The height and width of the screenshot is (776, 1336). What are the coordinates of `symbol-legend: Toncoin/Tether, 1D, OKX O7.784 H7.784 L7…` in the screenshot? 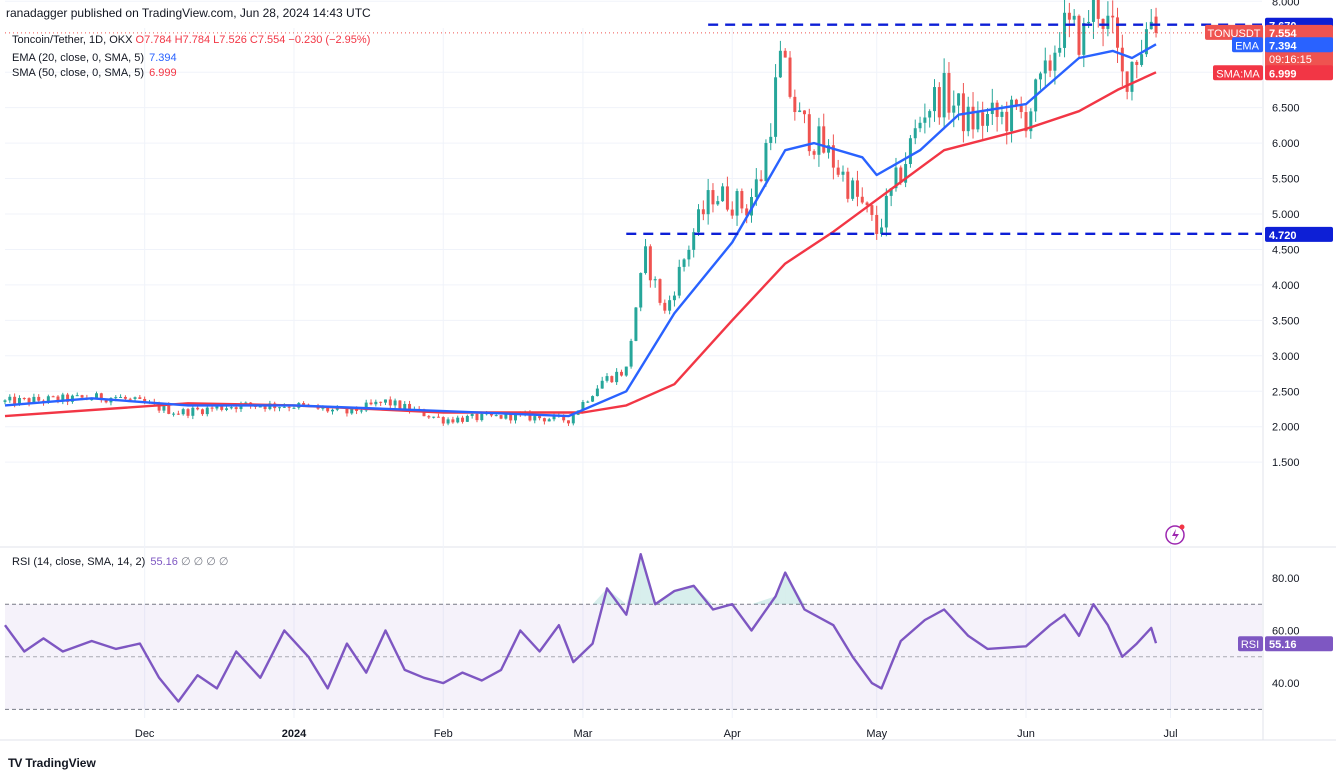 It's located at (191, 40).